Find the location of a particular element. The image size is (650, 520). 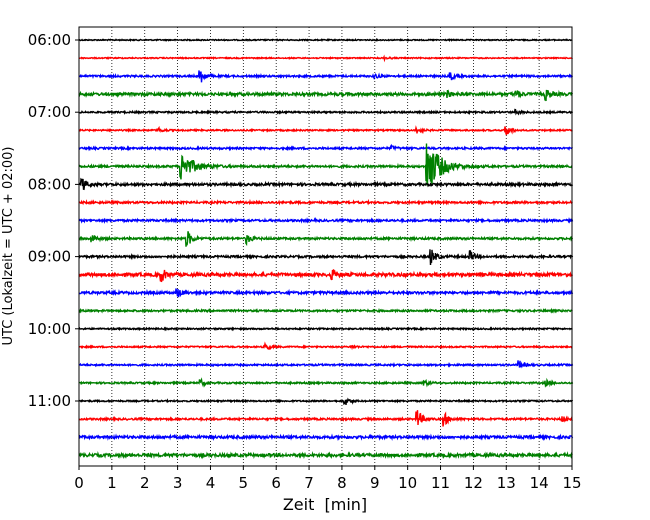

x-tick-label: 0 is located at coordinates (79, 483).